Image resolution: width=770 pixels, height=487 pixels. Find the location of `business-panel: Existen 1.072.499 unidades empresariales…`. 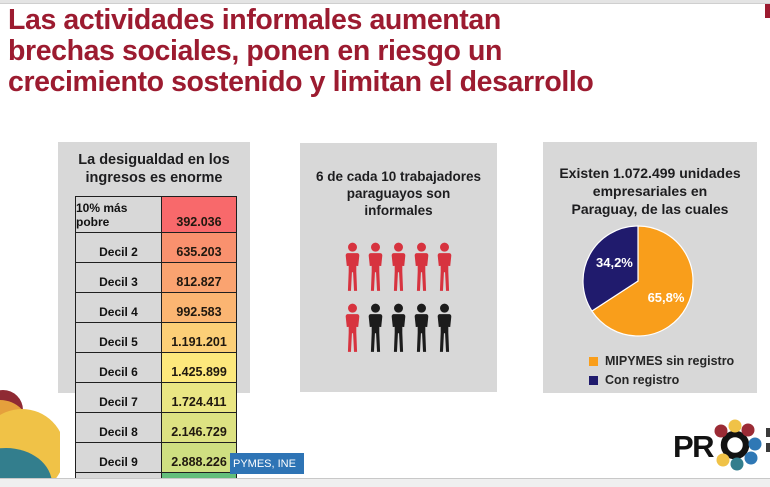

business-panel: Existen 1.072.499 unidades empresariales… is located at coordinates (650, 267).